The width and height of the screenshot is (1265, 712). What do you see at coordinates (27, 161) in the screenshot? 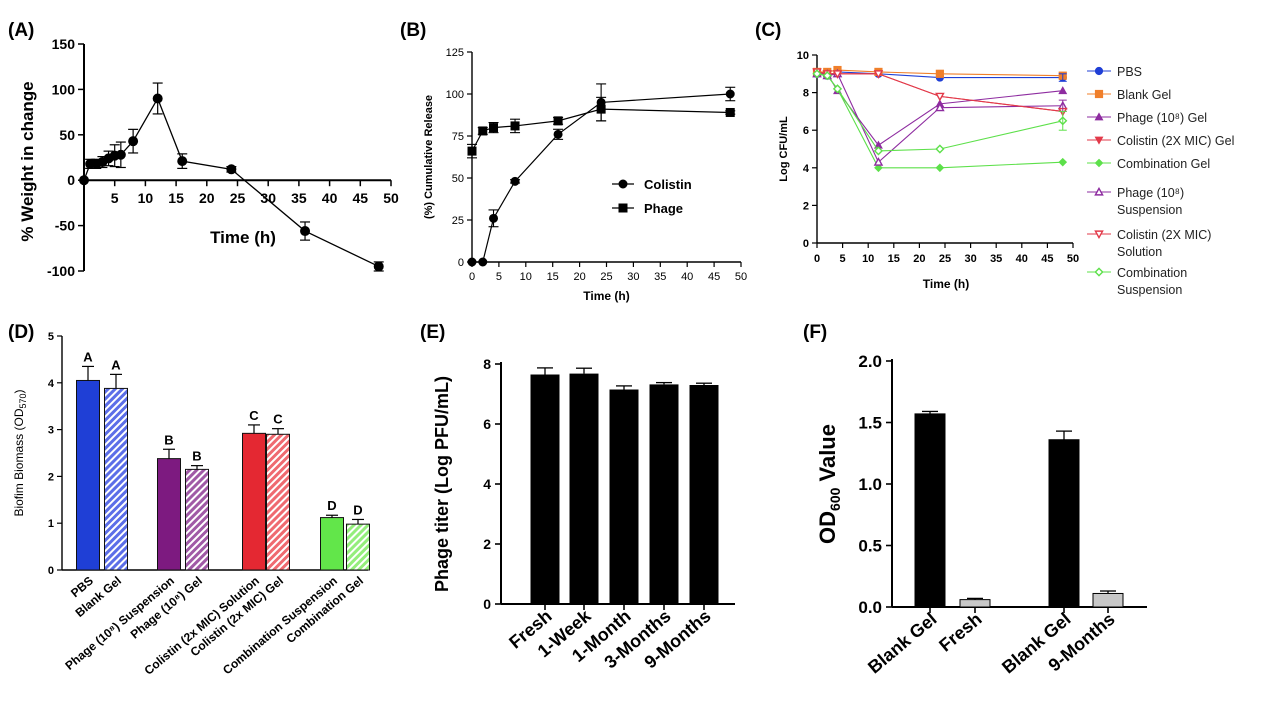
I see `y-axis-label: % Weight in change` at bounding box center [27, 161].